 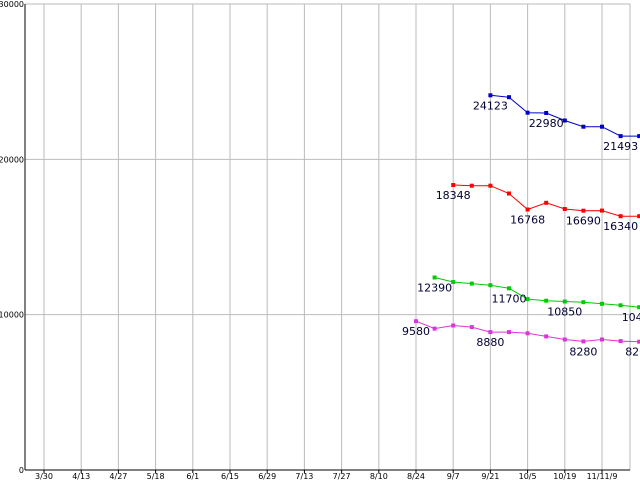 I want to click on x-tick-label: 4/27, so click(x=118, y=476).